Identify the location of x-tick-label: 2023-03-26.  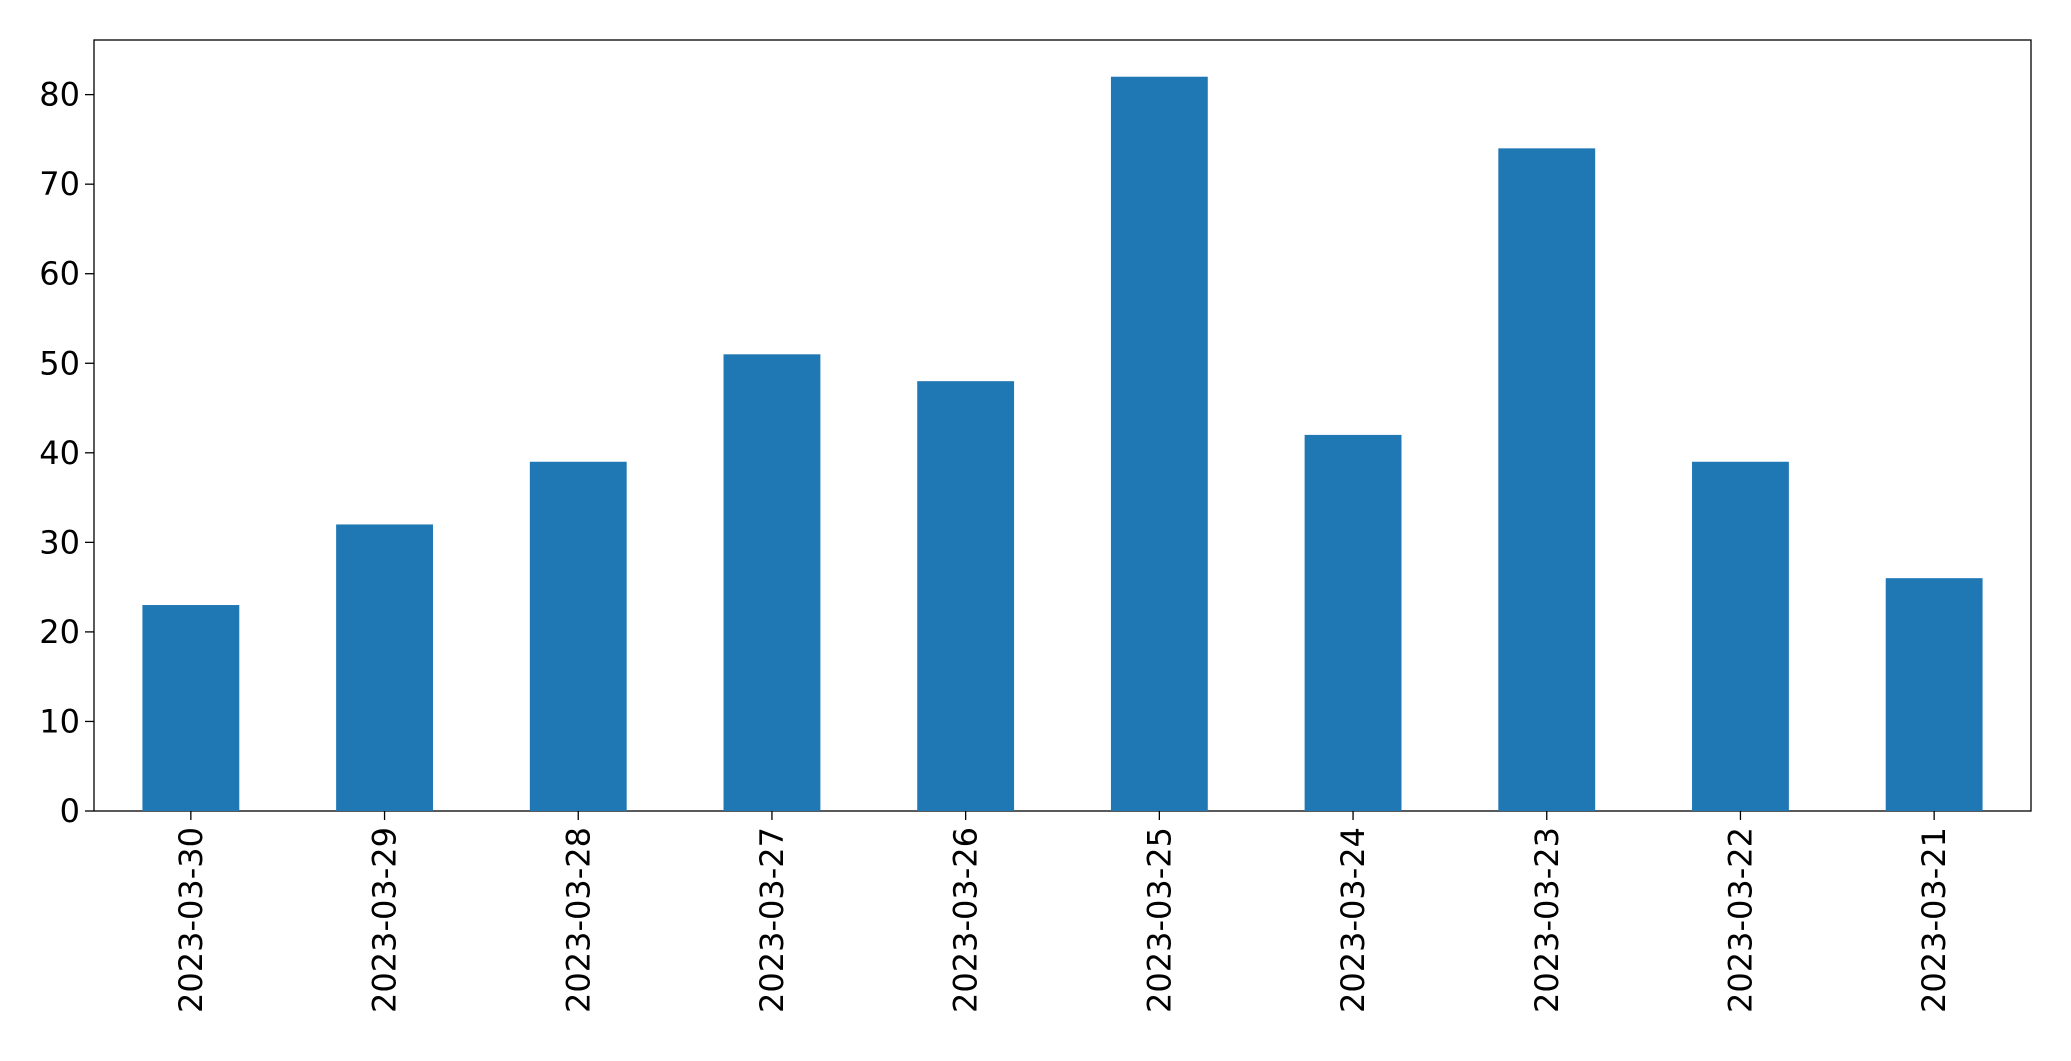
(966, 920).